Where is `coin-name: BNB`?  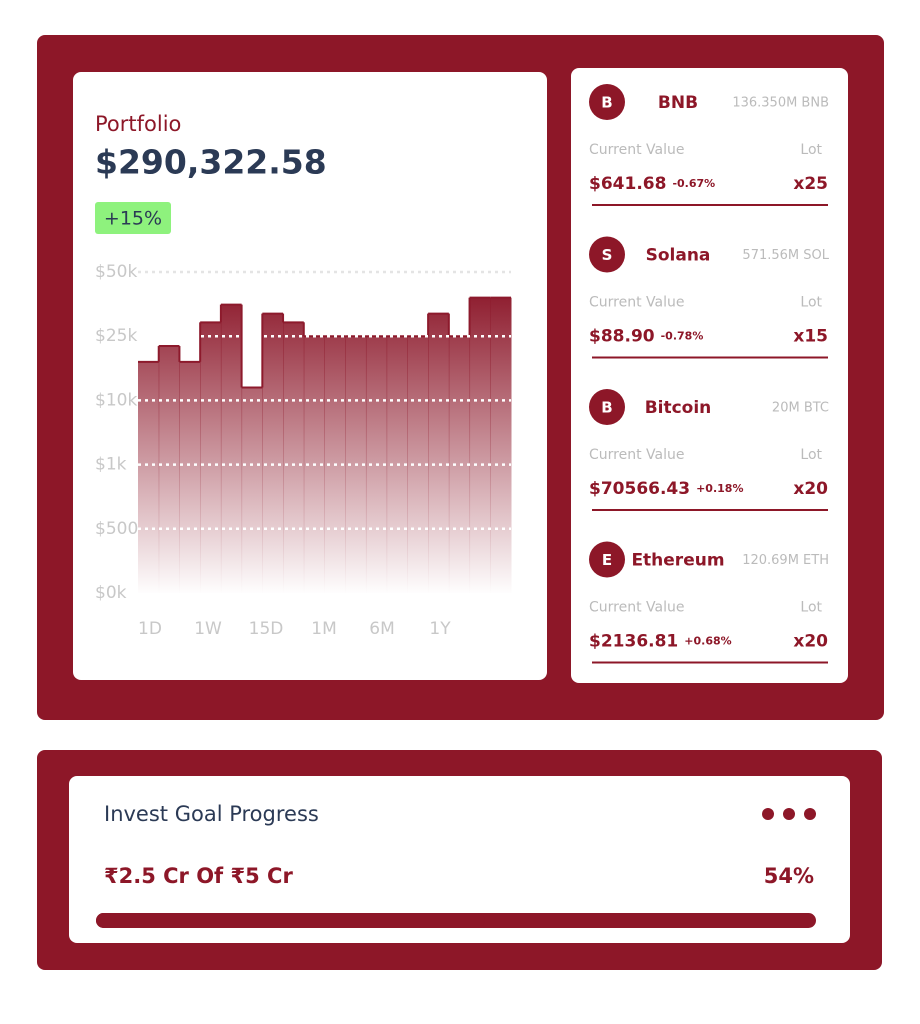 coin-name: BNB is located at coordinates (678, 103).